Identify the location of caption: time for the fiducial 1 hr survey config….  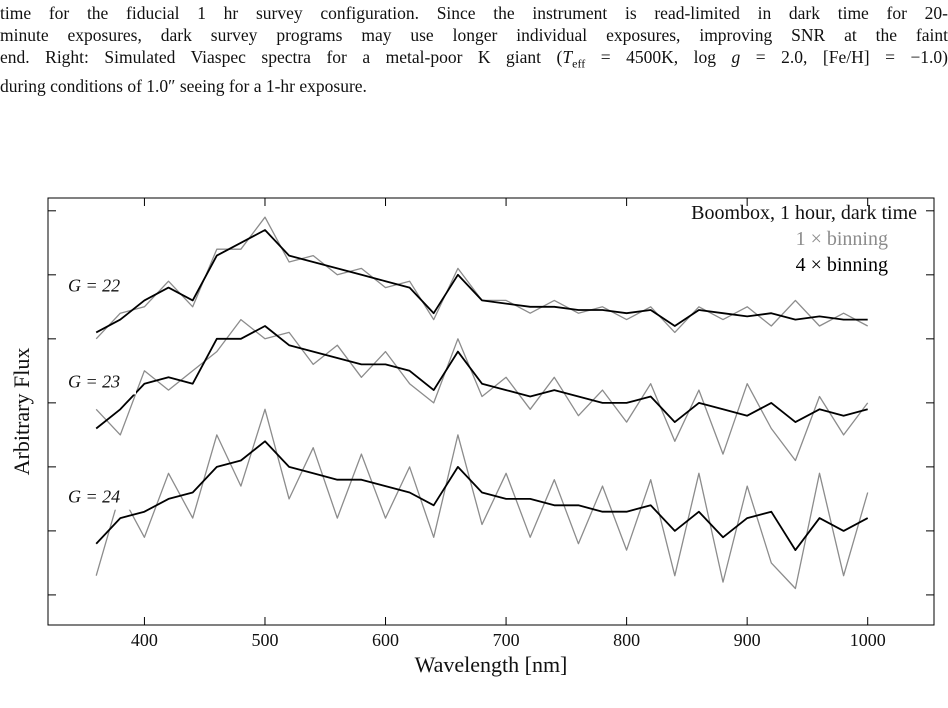
(474, 49).